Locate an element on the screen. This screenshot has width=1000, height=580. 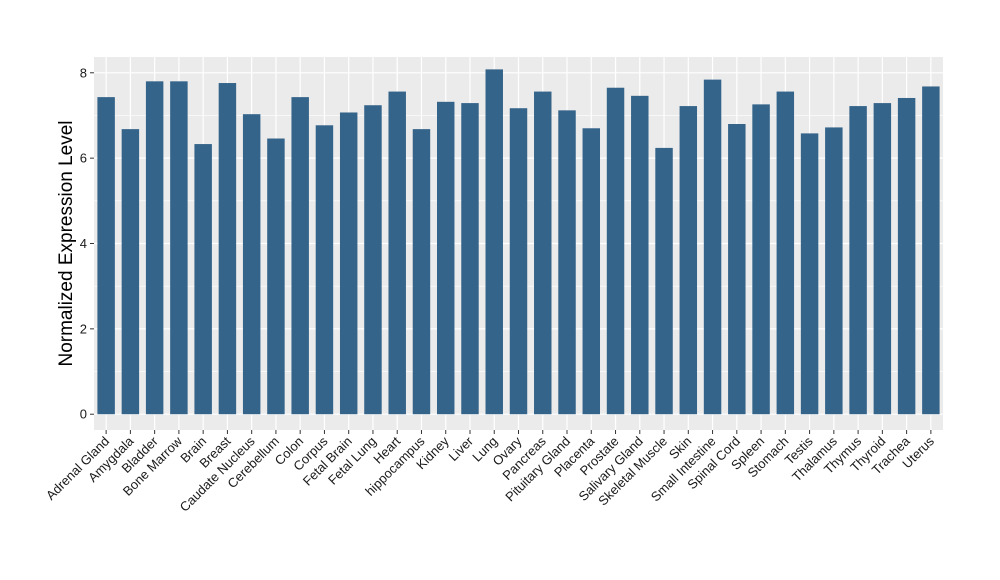
y-axis-title: Normalized Expression Level is located at coordinates (66, 243).